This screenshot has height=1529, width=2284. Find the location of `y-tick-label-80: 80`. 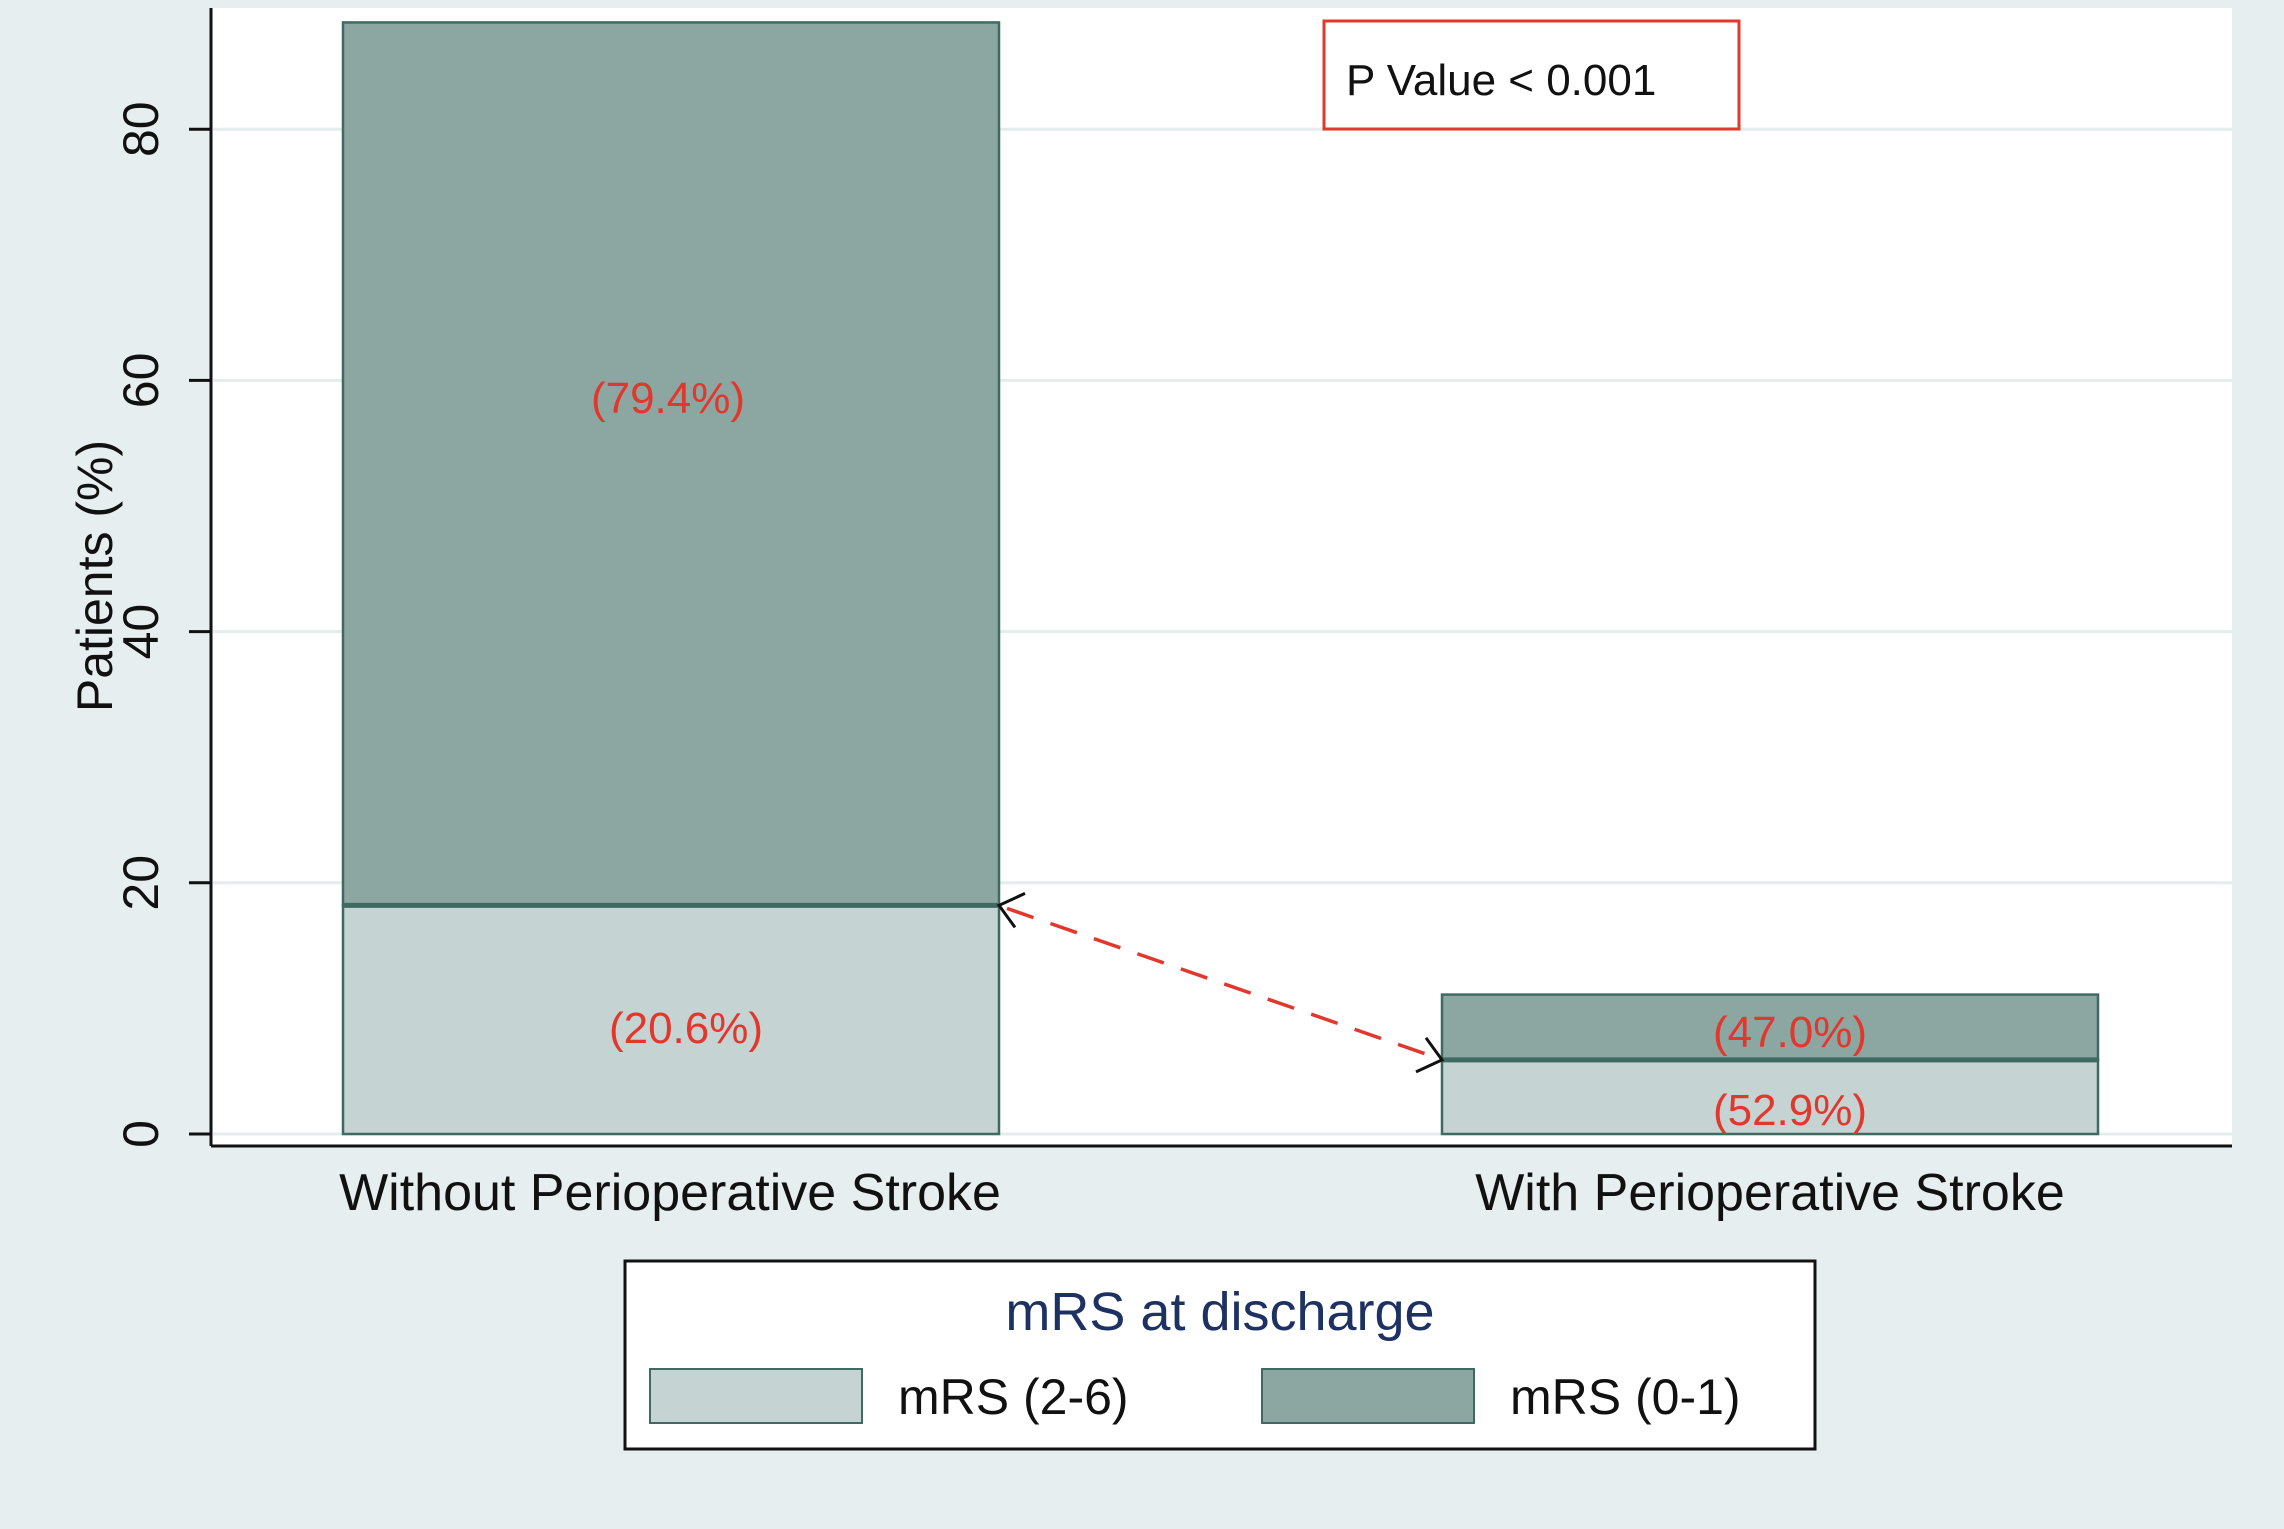

y-tick-label-80: 80 is located at coordinates (141, 129).